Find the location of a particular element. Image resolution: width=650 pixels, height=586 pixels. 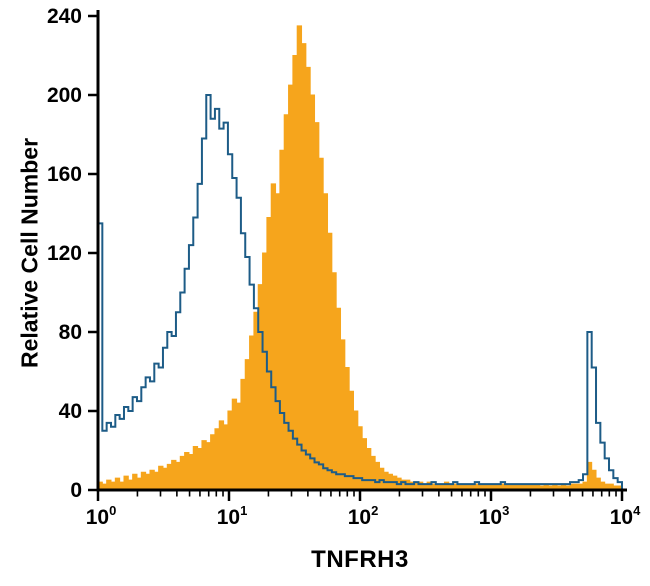

y-tick-label: 120 is located at coordinates (64, 253).